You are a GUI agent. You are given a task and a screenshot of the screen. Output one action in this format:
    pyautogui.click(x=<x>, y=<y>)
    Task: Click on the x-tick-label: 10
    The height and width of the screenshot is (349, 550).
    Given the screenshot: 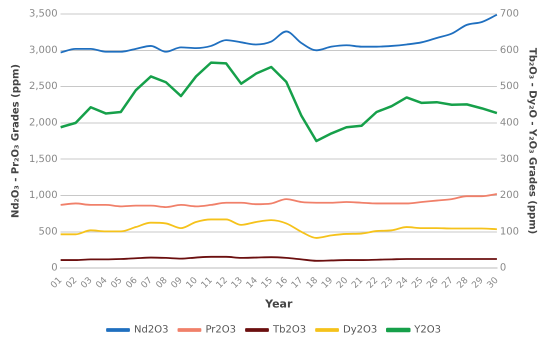 What is the action you would take?
    pyautogui.click(x=192, y=283)
    